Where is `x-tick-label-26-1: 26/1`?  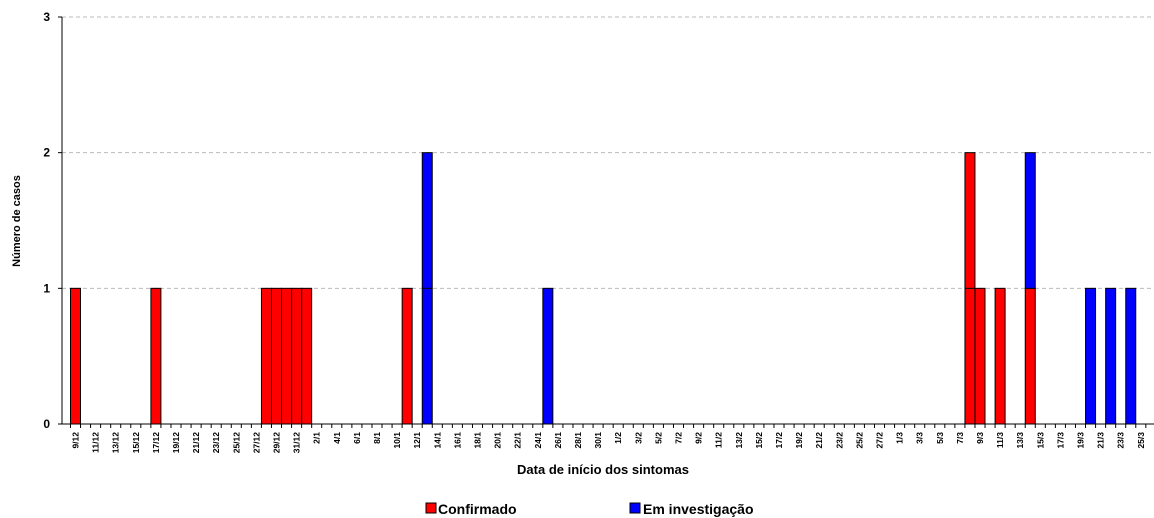
x-tick-label-26-1: 26/1 is located at coordinates (558, 440).